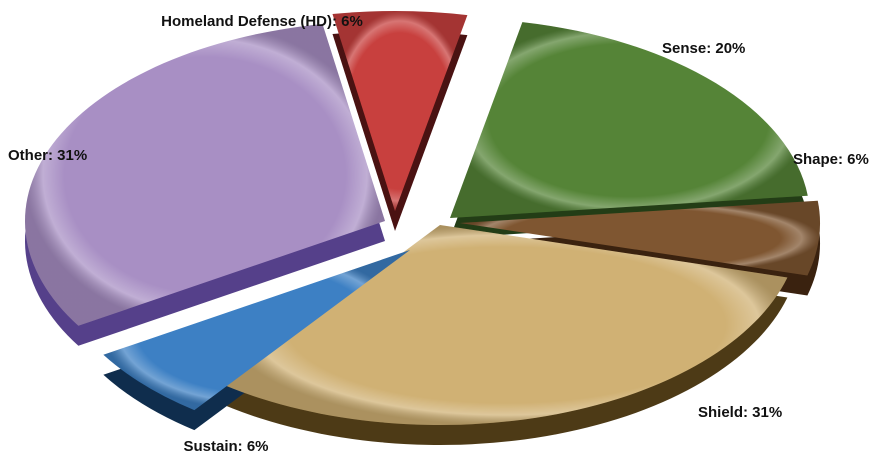  I want to click on label-sense: Sense: 20%, so click(703, 48).